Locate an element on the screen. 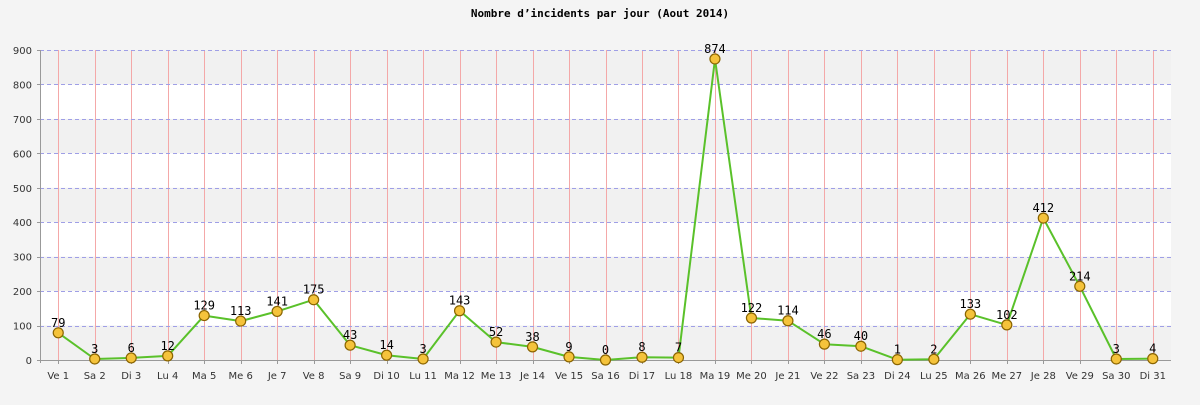 The height and width of the screenshot is (405, 1200). x-tick-label: Sa 16 is located at coordinates (605, 376).